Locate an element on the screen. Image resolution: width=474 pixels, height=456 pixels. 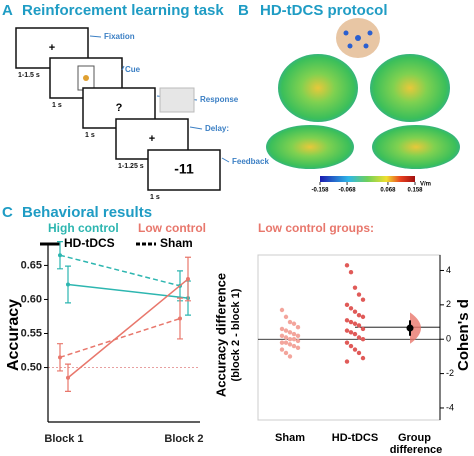
panel-letter: A is located at coordinates (7, 10).